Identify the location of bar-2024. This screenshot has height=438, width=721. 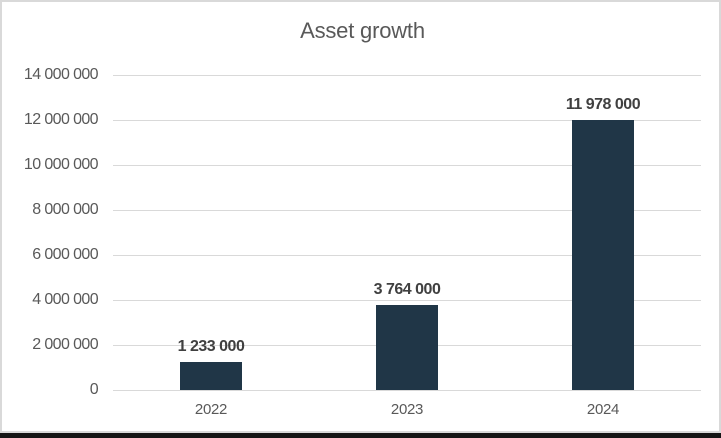
(603, 255).